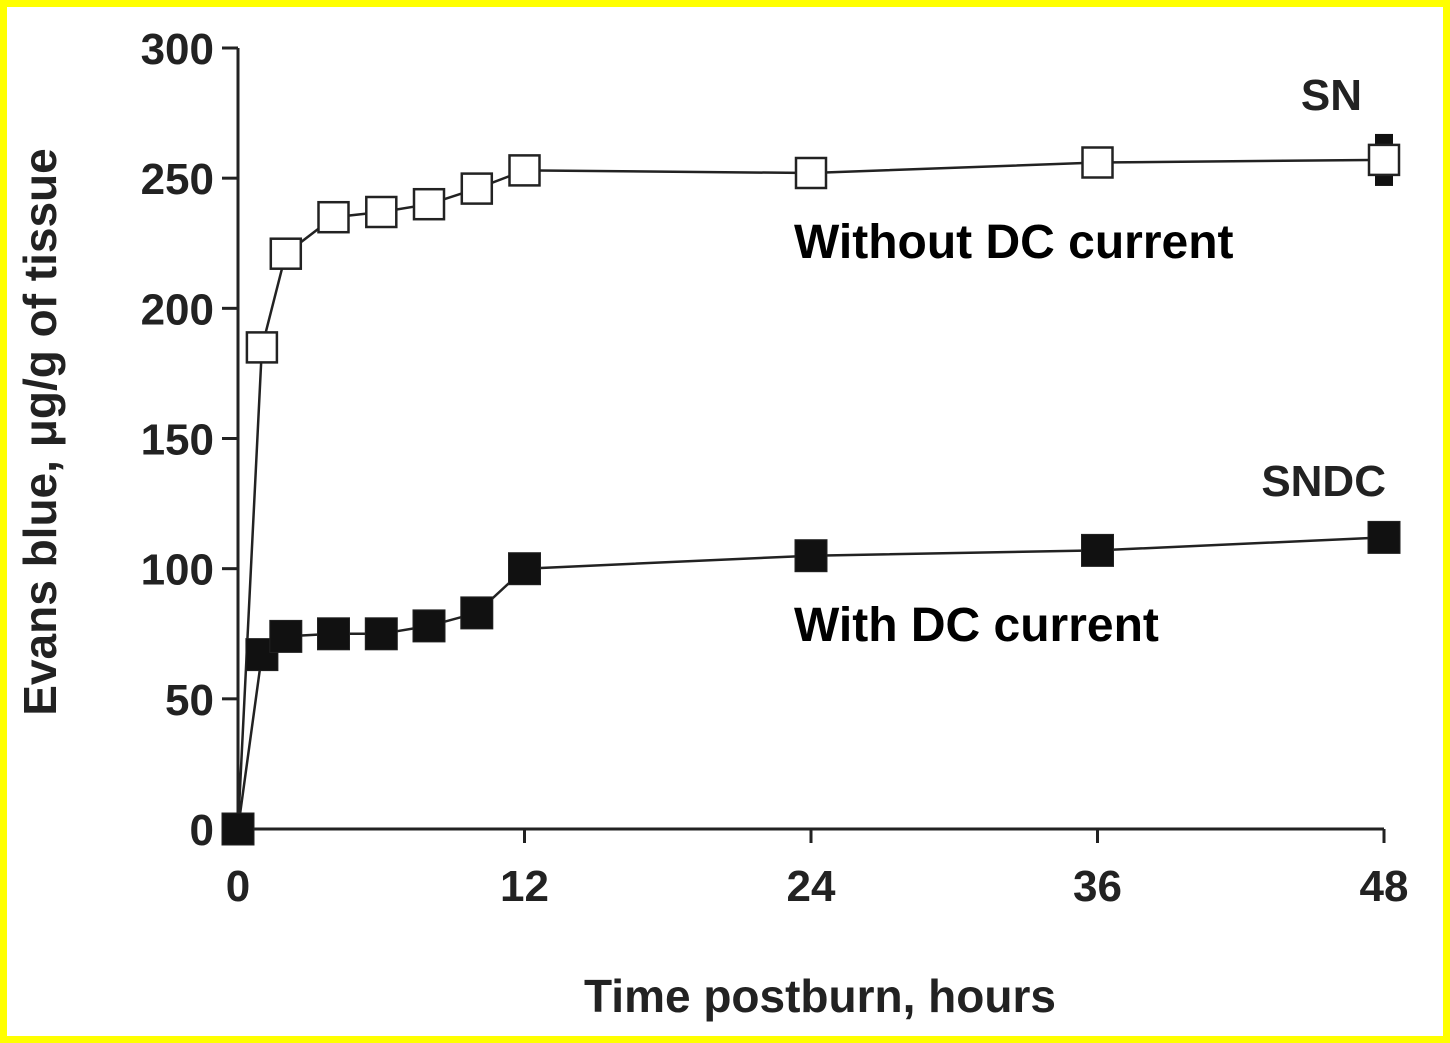  What do you see at coordinates (1323, 481) in the screenshot?
I see `series-label-sndc: SNDC` at bounding box center [1323, 481].